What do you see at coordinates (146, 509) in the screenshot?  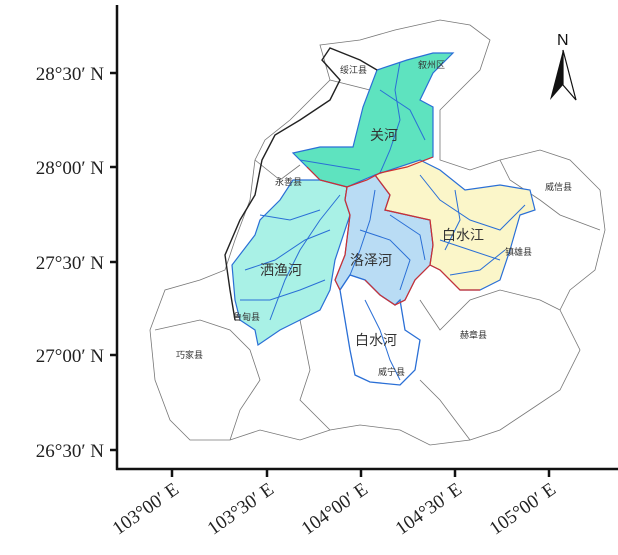 I see `lon-tick-label: 103°00′ E` at bounding box center [146, 509].